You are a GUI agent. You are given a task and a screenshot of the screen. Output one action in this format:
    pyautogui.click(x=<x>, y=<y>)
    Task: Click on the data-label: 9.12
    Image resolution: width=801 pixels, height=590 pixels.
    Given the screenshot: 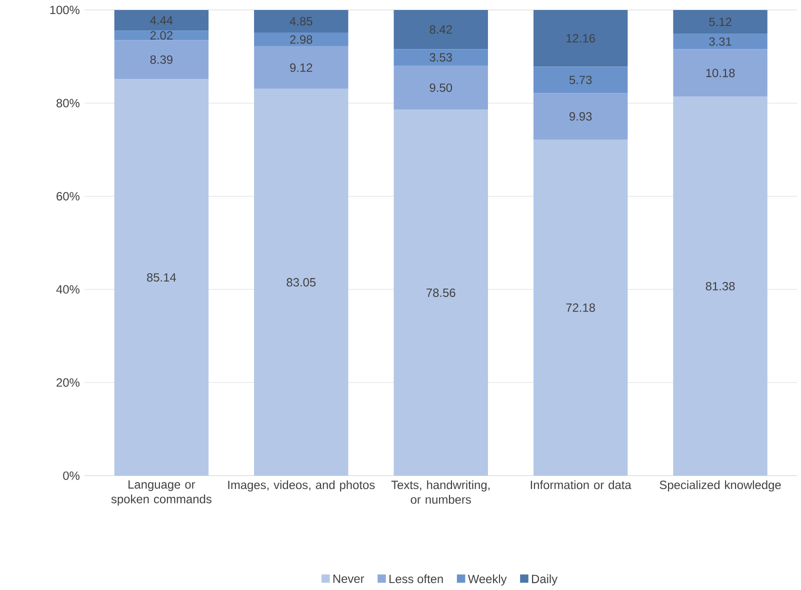 What is the action you would take?
    pyautogui.click(x=301, y=67)
    